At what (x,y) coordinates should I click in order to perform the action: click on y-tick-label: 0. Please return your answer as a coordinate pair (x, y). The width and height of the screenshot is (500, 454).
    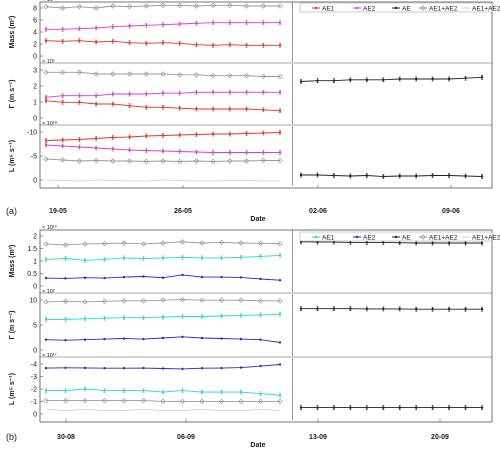
    Looking at the image, I should click on (35, 181).